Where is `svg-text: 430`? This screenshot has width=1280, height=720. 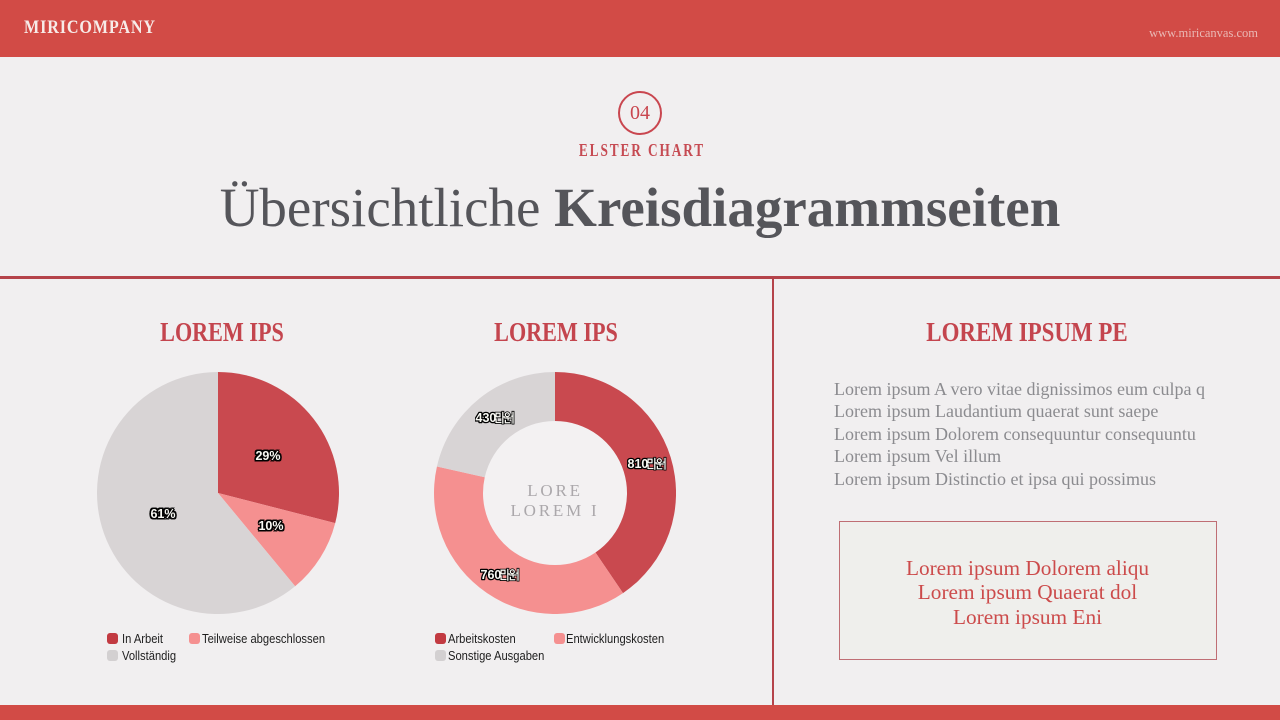
svg-text: 430 is located at coordinates (486, 418).